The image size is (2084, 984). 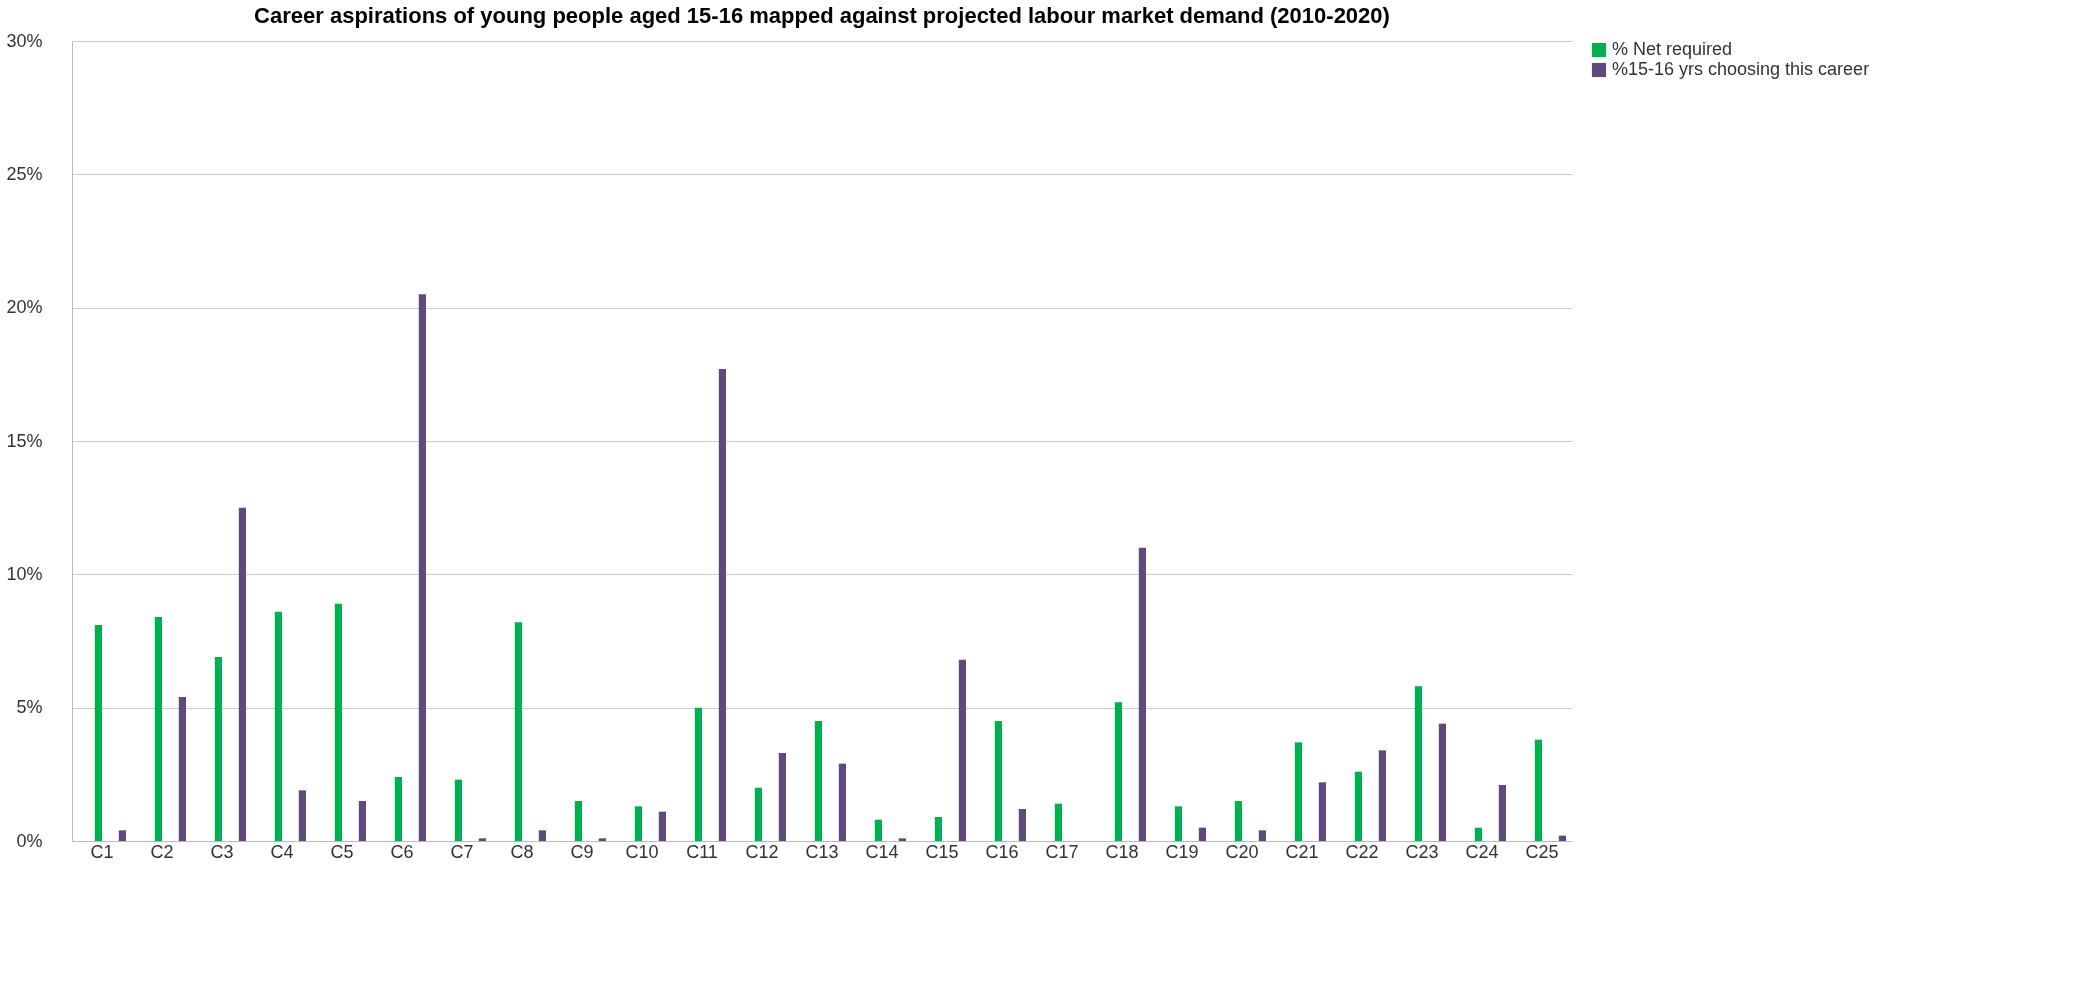 I want to click on x-tick-label: C2, so click(x=162, y=851).